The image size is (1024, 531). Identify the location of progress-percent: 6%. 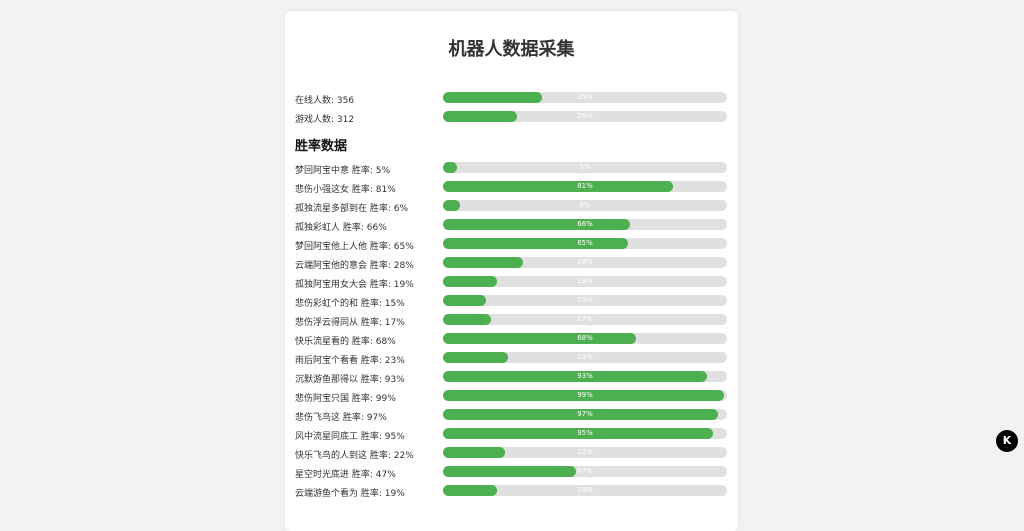
(585, 205).